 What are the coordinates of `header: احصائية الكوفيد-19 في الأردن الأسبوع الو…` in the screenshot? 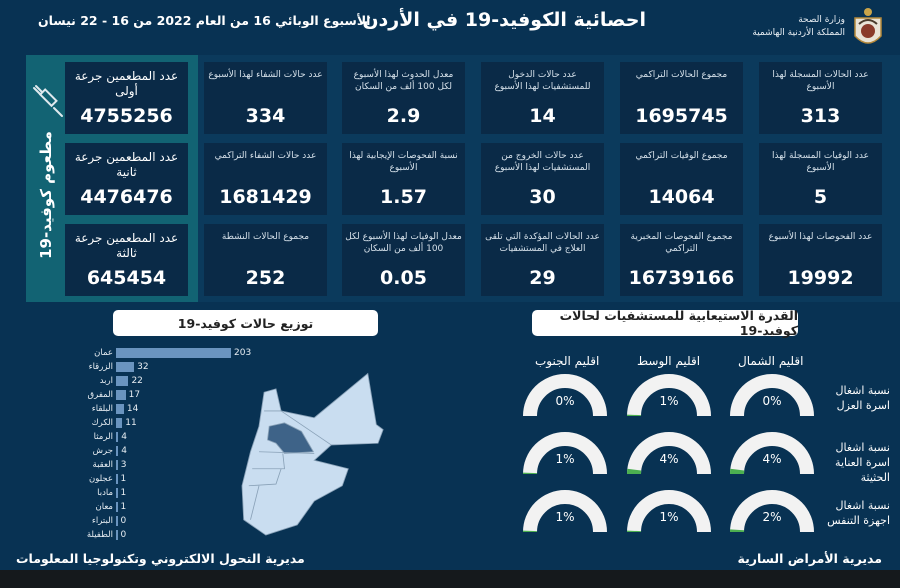 It's located at (450, 24).